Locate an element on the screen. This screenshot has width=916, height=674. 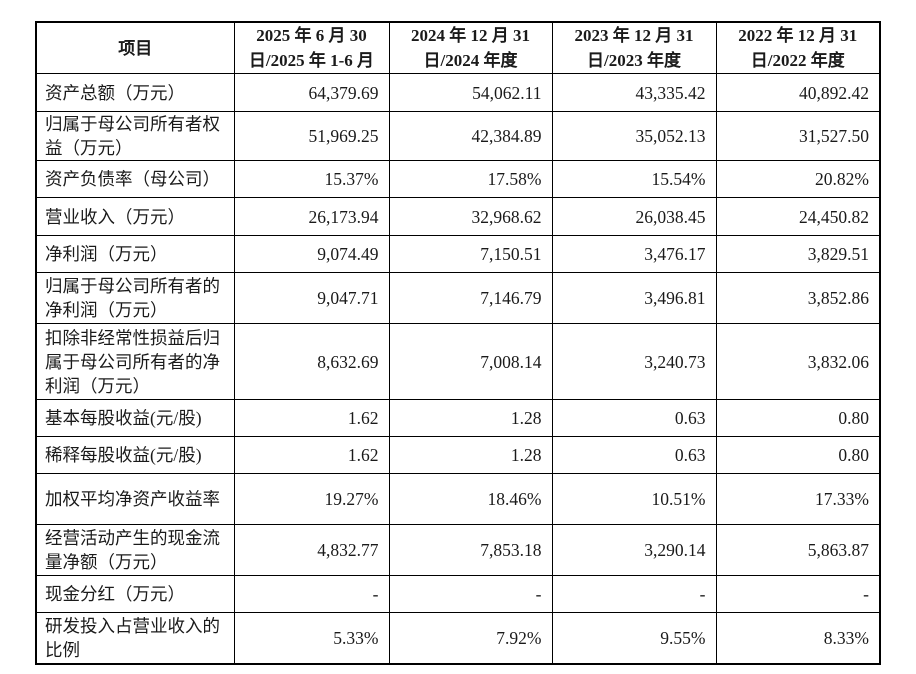
table-row: 稀释每股收益(元/股) 1.62 1.28 0.63 0.80 is located at coordinates (458, 455).